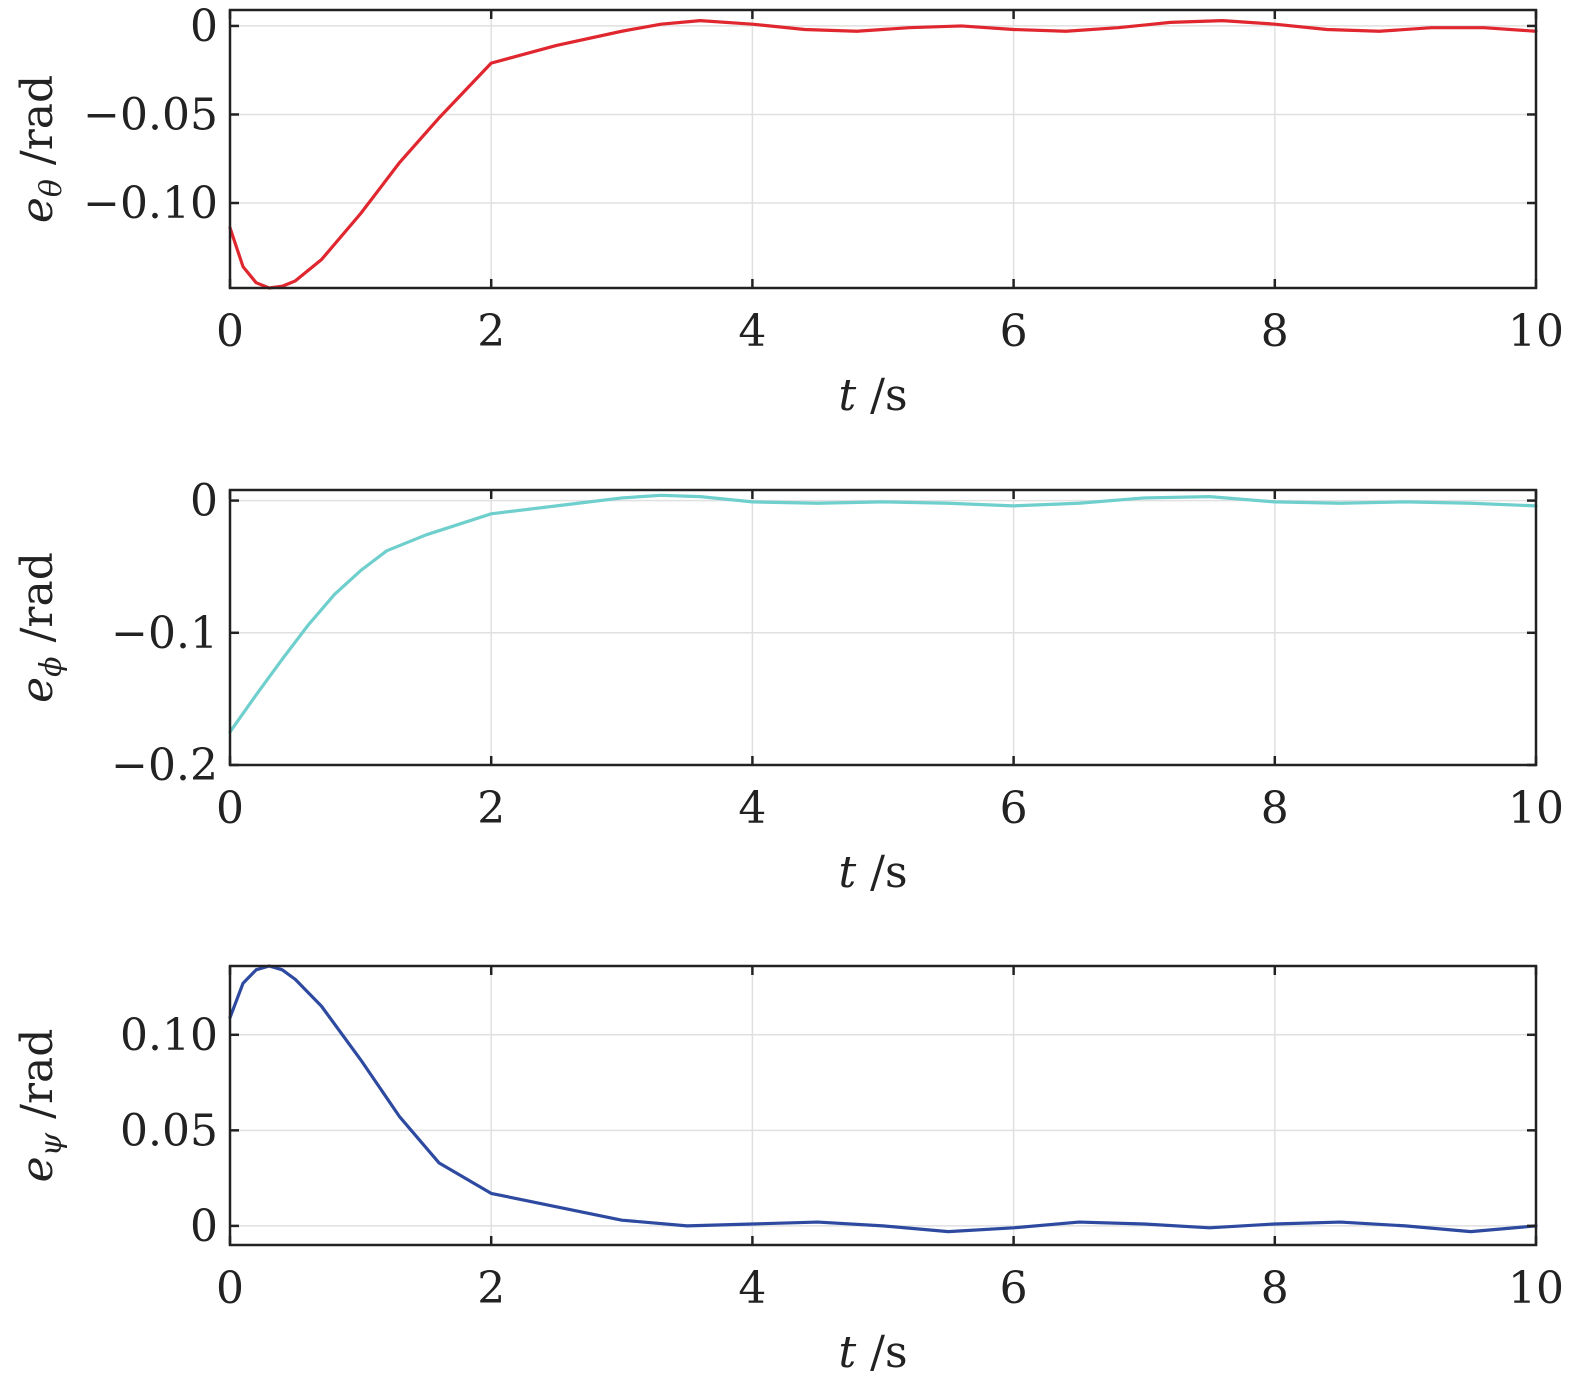 The width and height of the screenshot is (1575, 1386). What do you see at coordinates (491, 808) in the screenshot?
I see `phi-x-tick-label: 2` at bounding box center [491, 808].